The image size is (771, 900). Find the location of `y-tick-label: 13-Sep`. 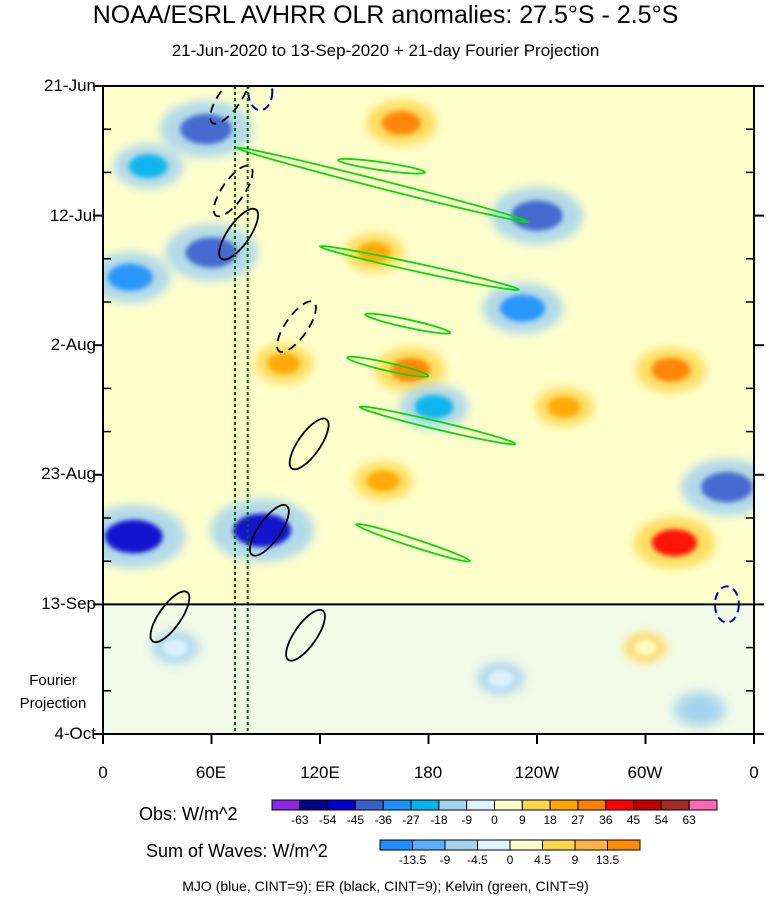

y-tick-label: 13-Sep is located at coordinates (68, 603).